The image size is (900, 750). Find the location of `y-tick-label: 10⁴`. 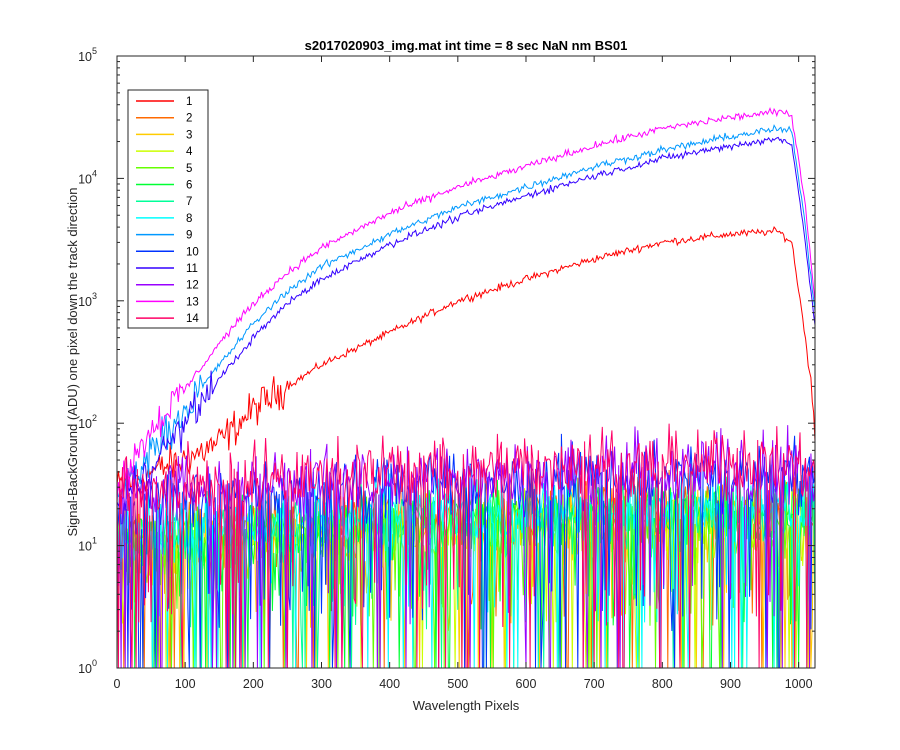

y-tick-label: 10⁴ is located at coordinates (87, 177).